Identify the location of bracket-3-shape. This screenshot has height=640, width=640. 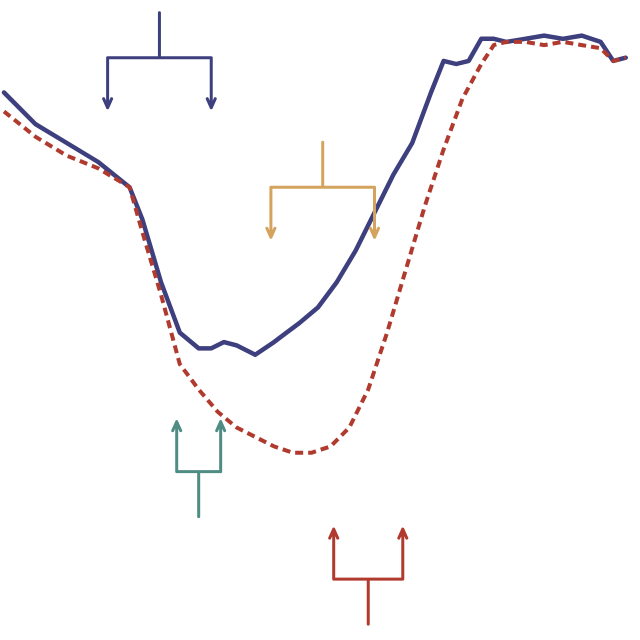
(199, 469).